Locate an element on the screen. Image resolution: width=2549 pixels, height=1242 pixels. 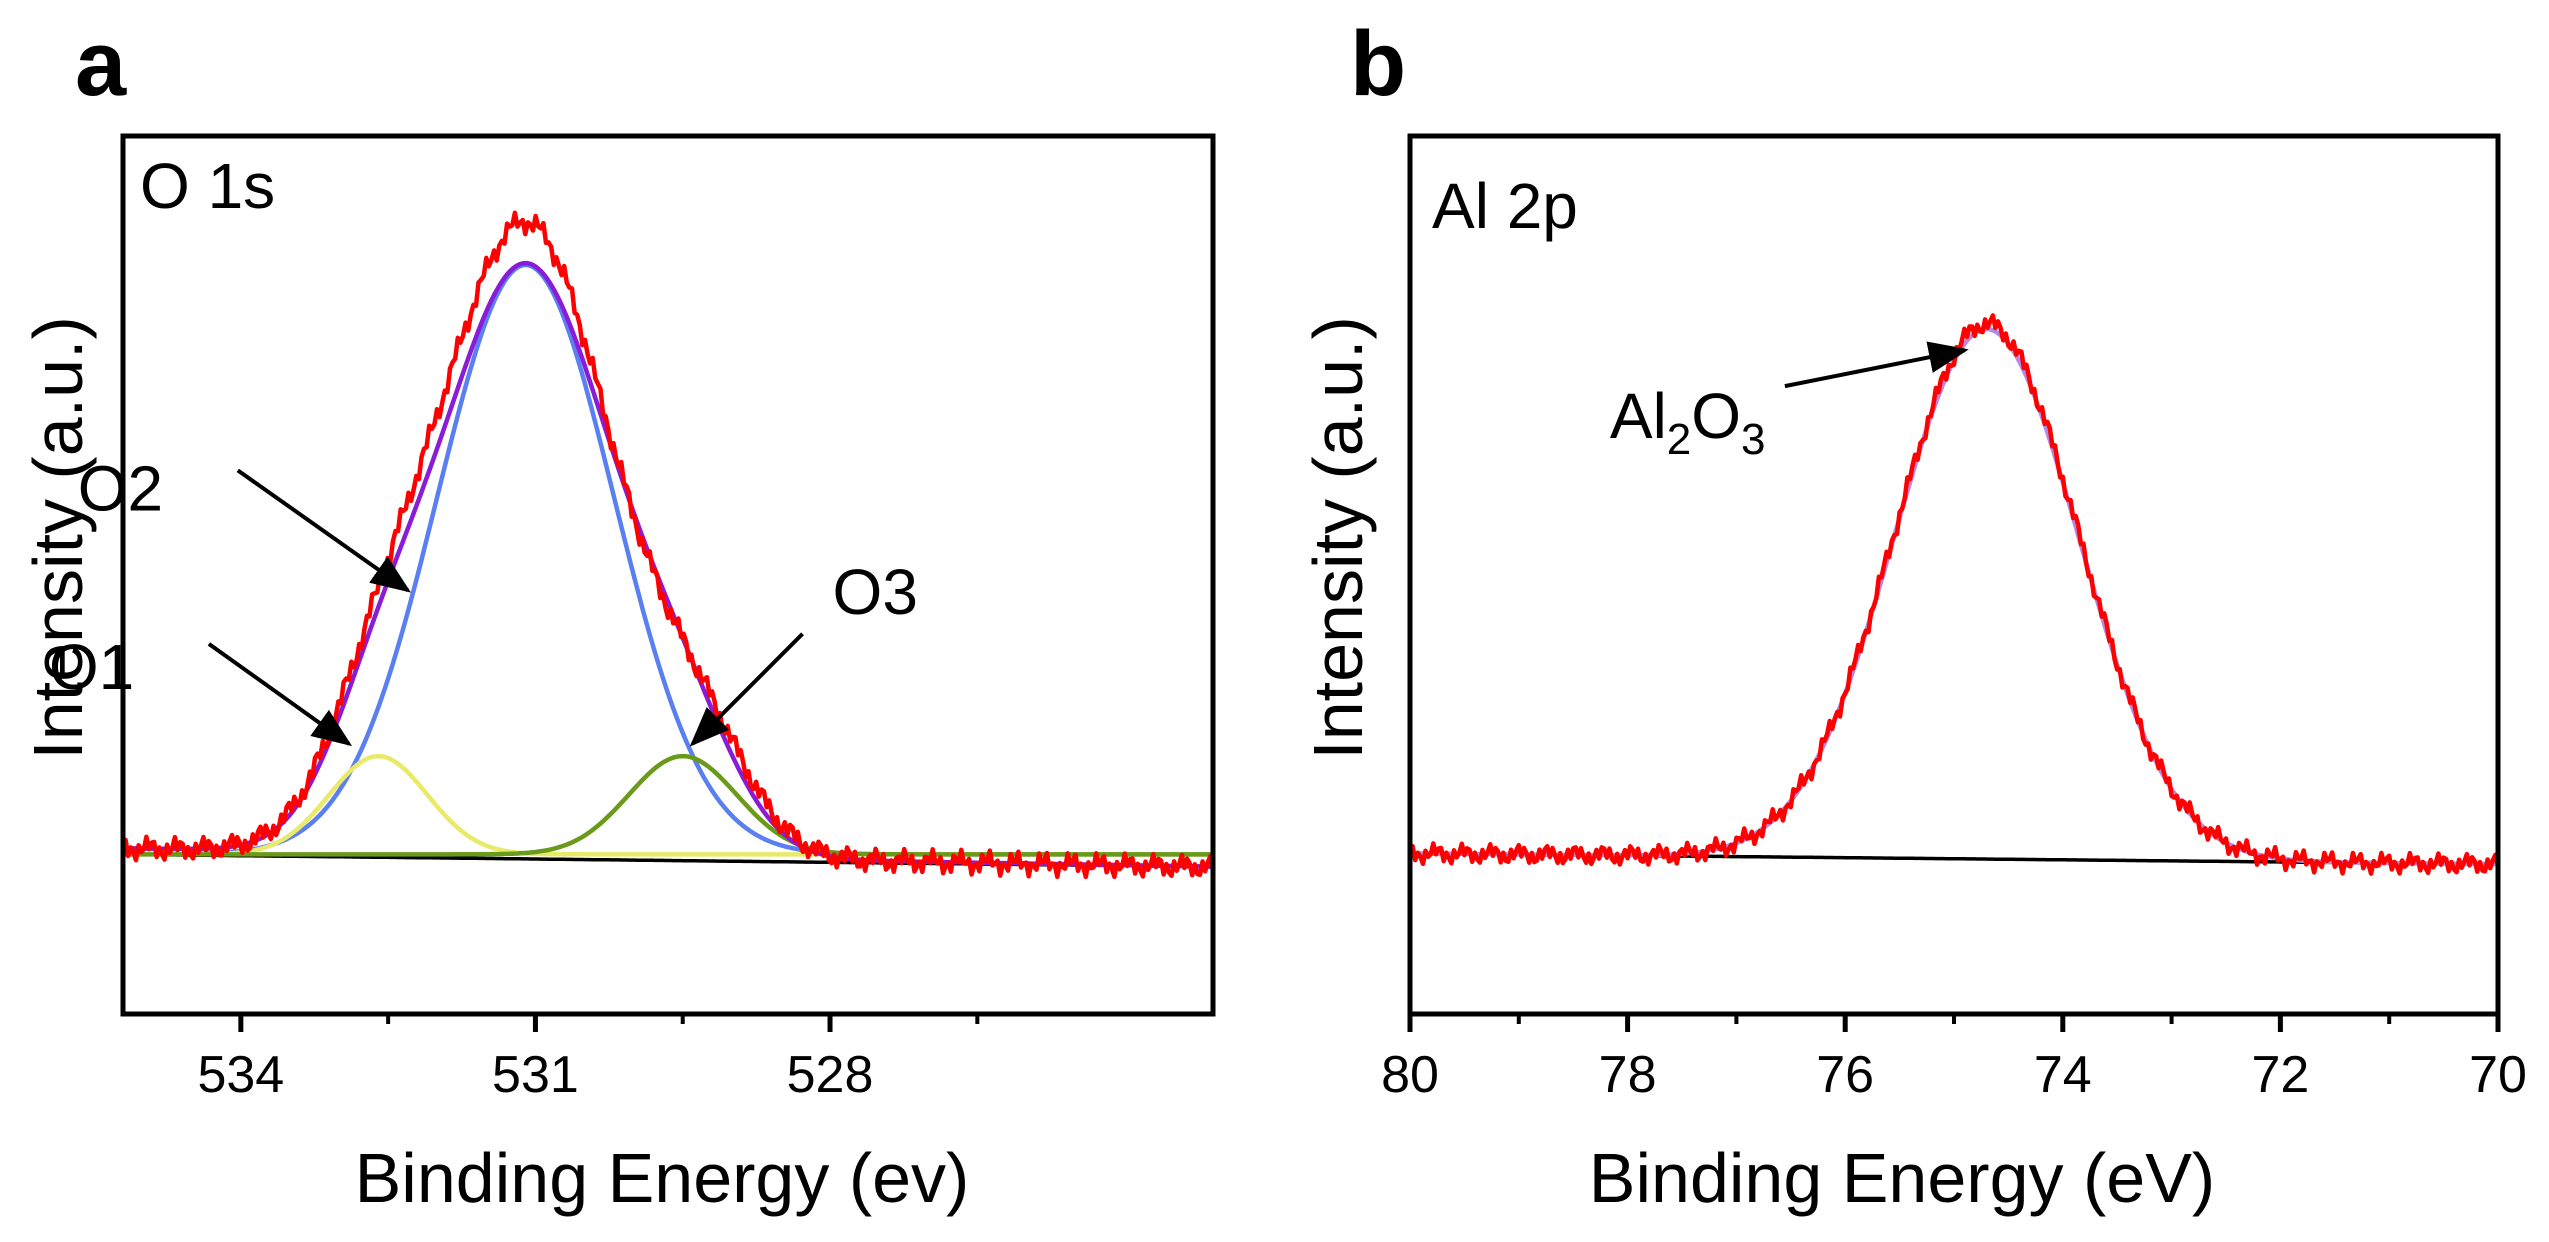
panel-a-x-axis-title: Binding Energy (ev) is located at coordinates (662, 1178).